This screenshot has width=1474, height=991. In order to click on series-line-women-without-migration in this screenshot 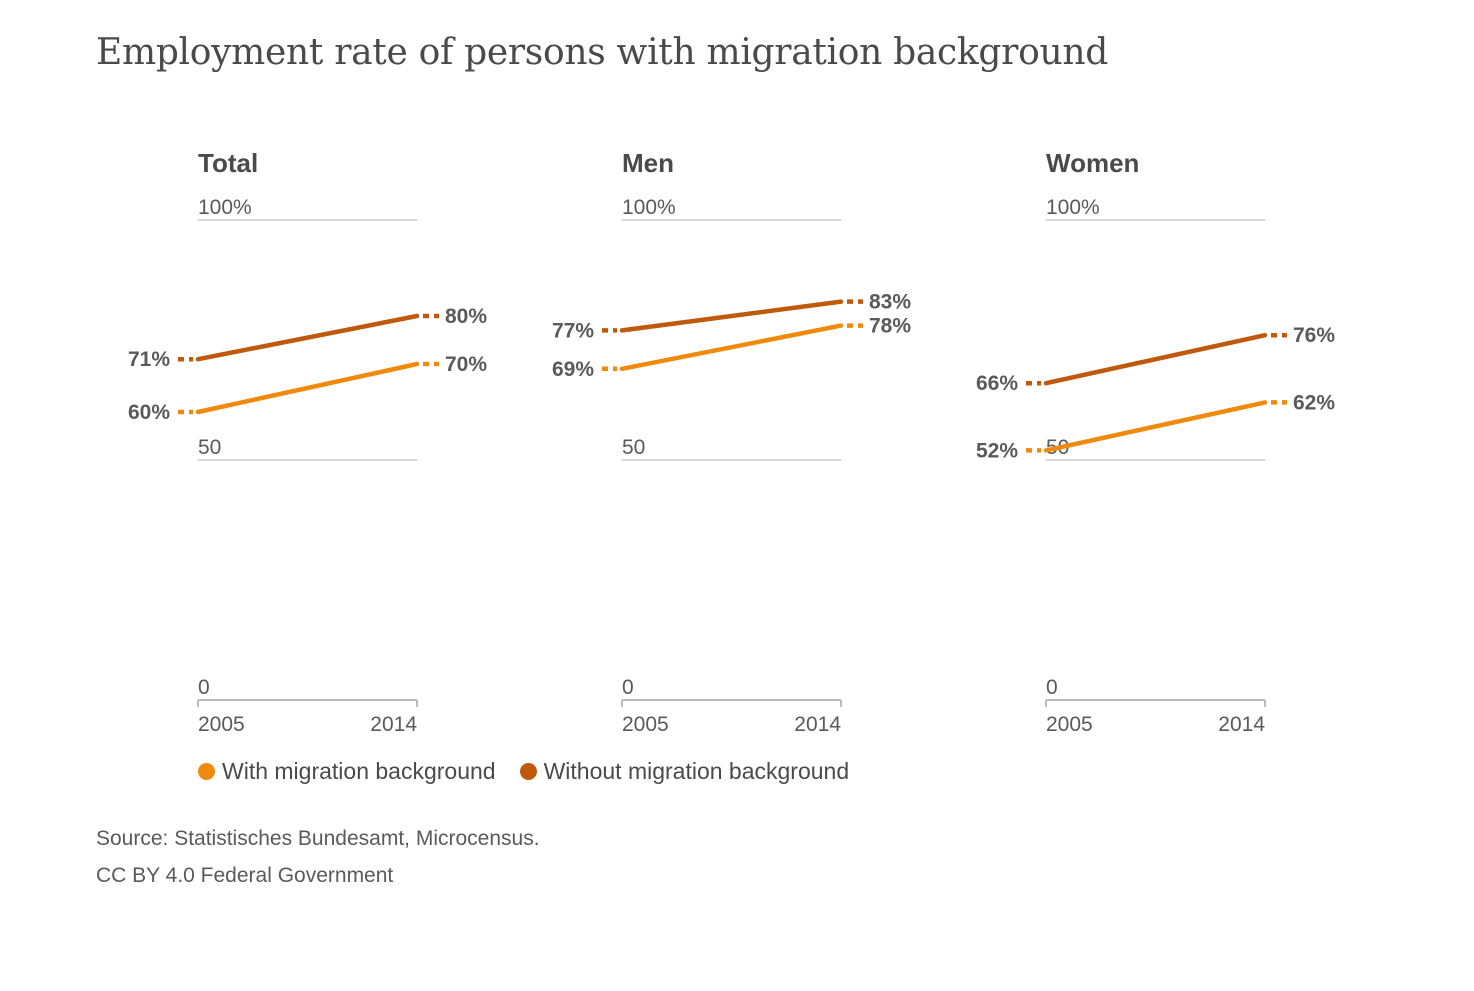, I will do `click(1155, 359)`.